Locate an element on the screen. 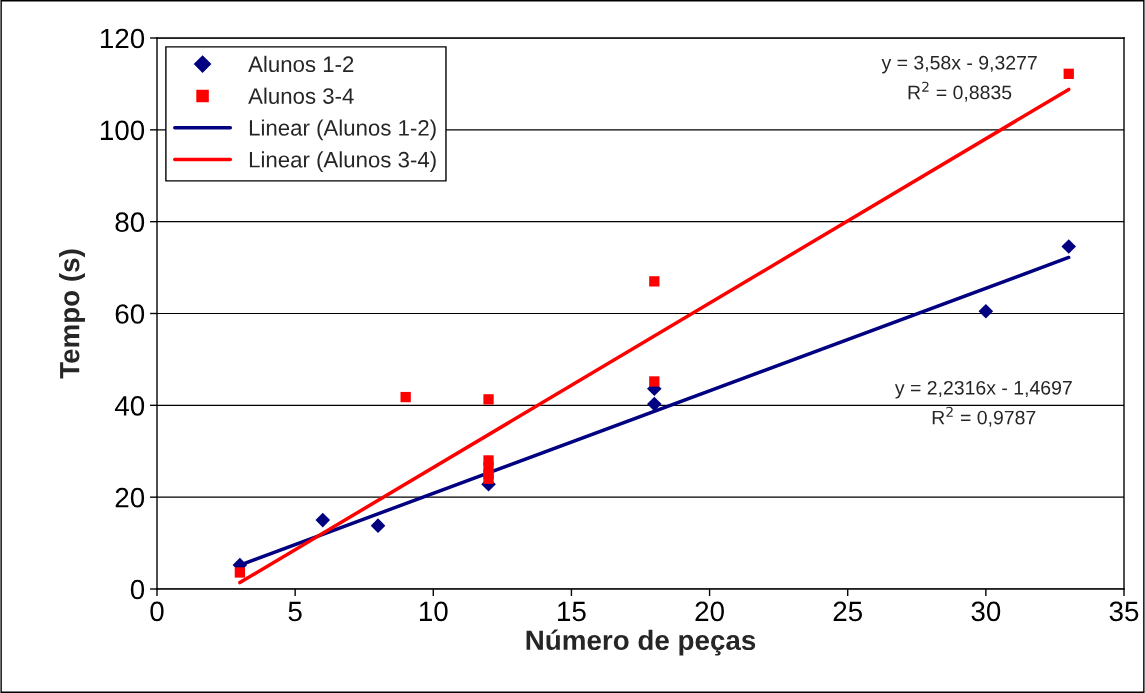 Image resolution: width=1145 pixels, height=693 pixels. legend-label: Alunos 1-2 is located at coordinates (301, 64).